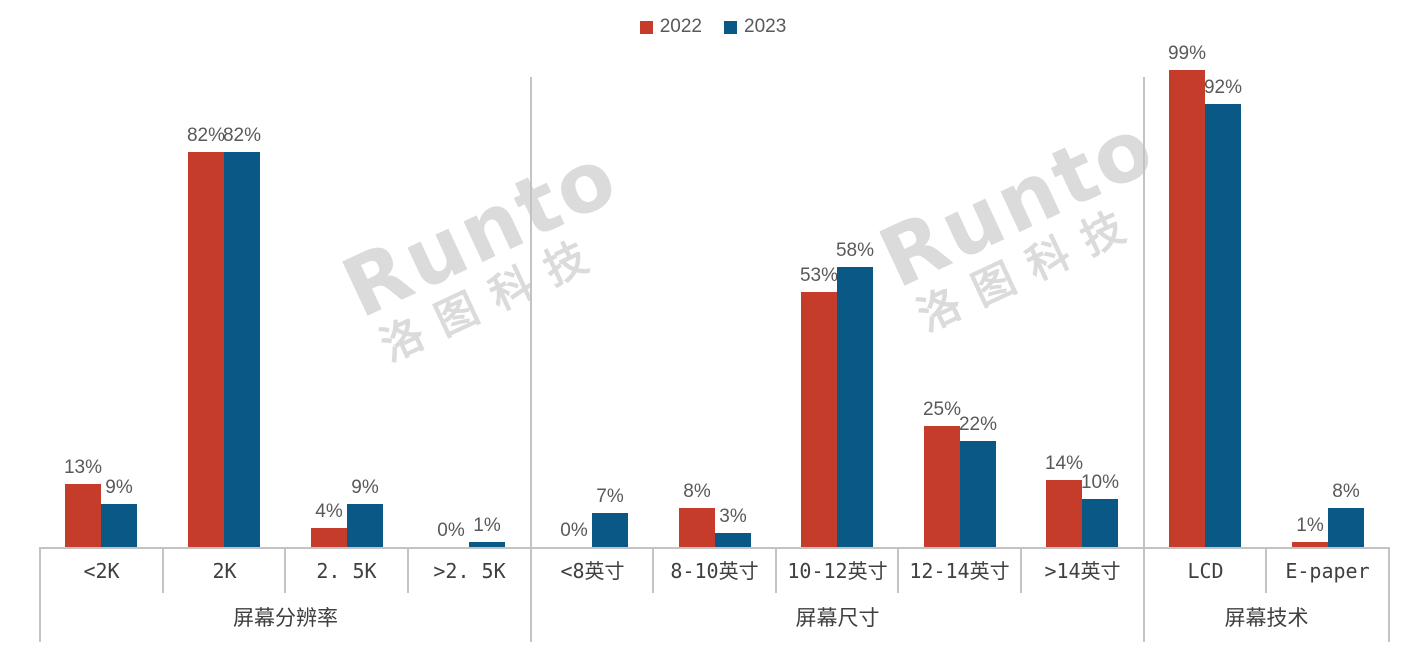 The width and height of the screenshot is (1426, 655). Describe the element at coordinates (1100, 523) in the screenshot. I see `bar-2023->14英寸` at that location.